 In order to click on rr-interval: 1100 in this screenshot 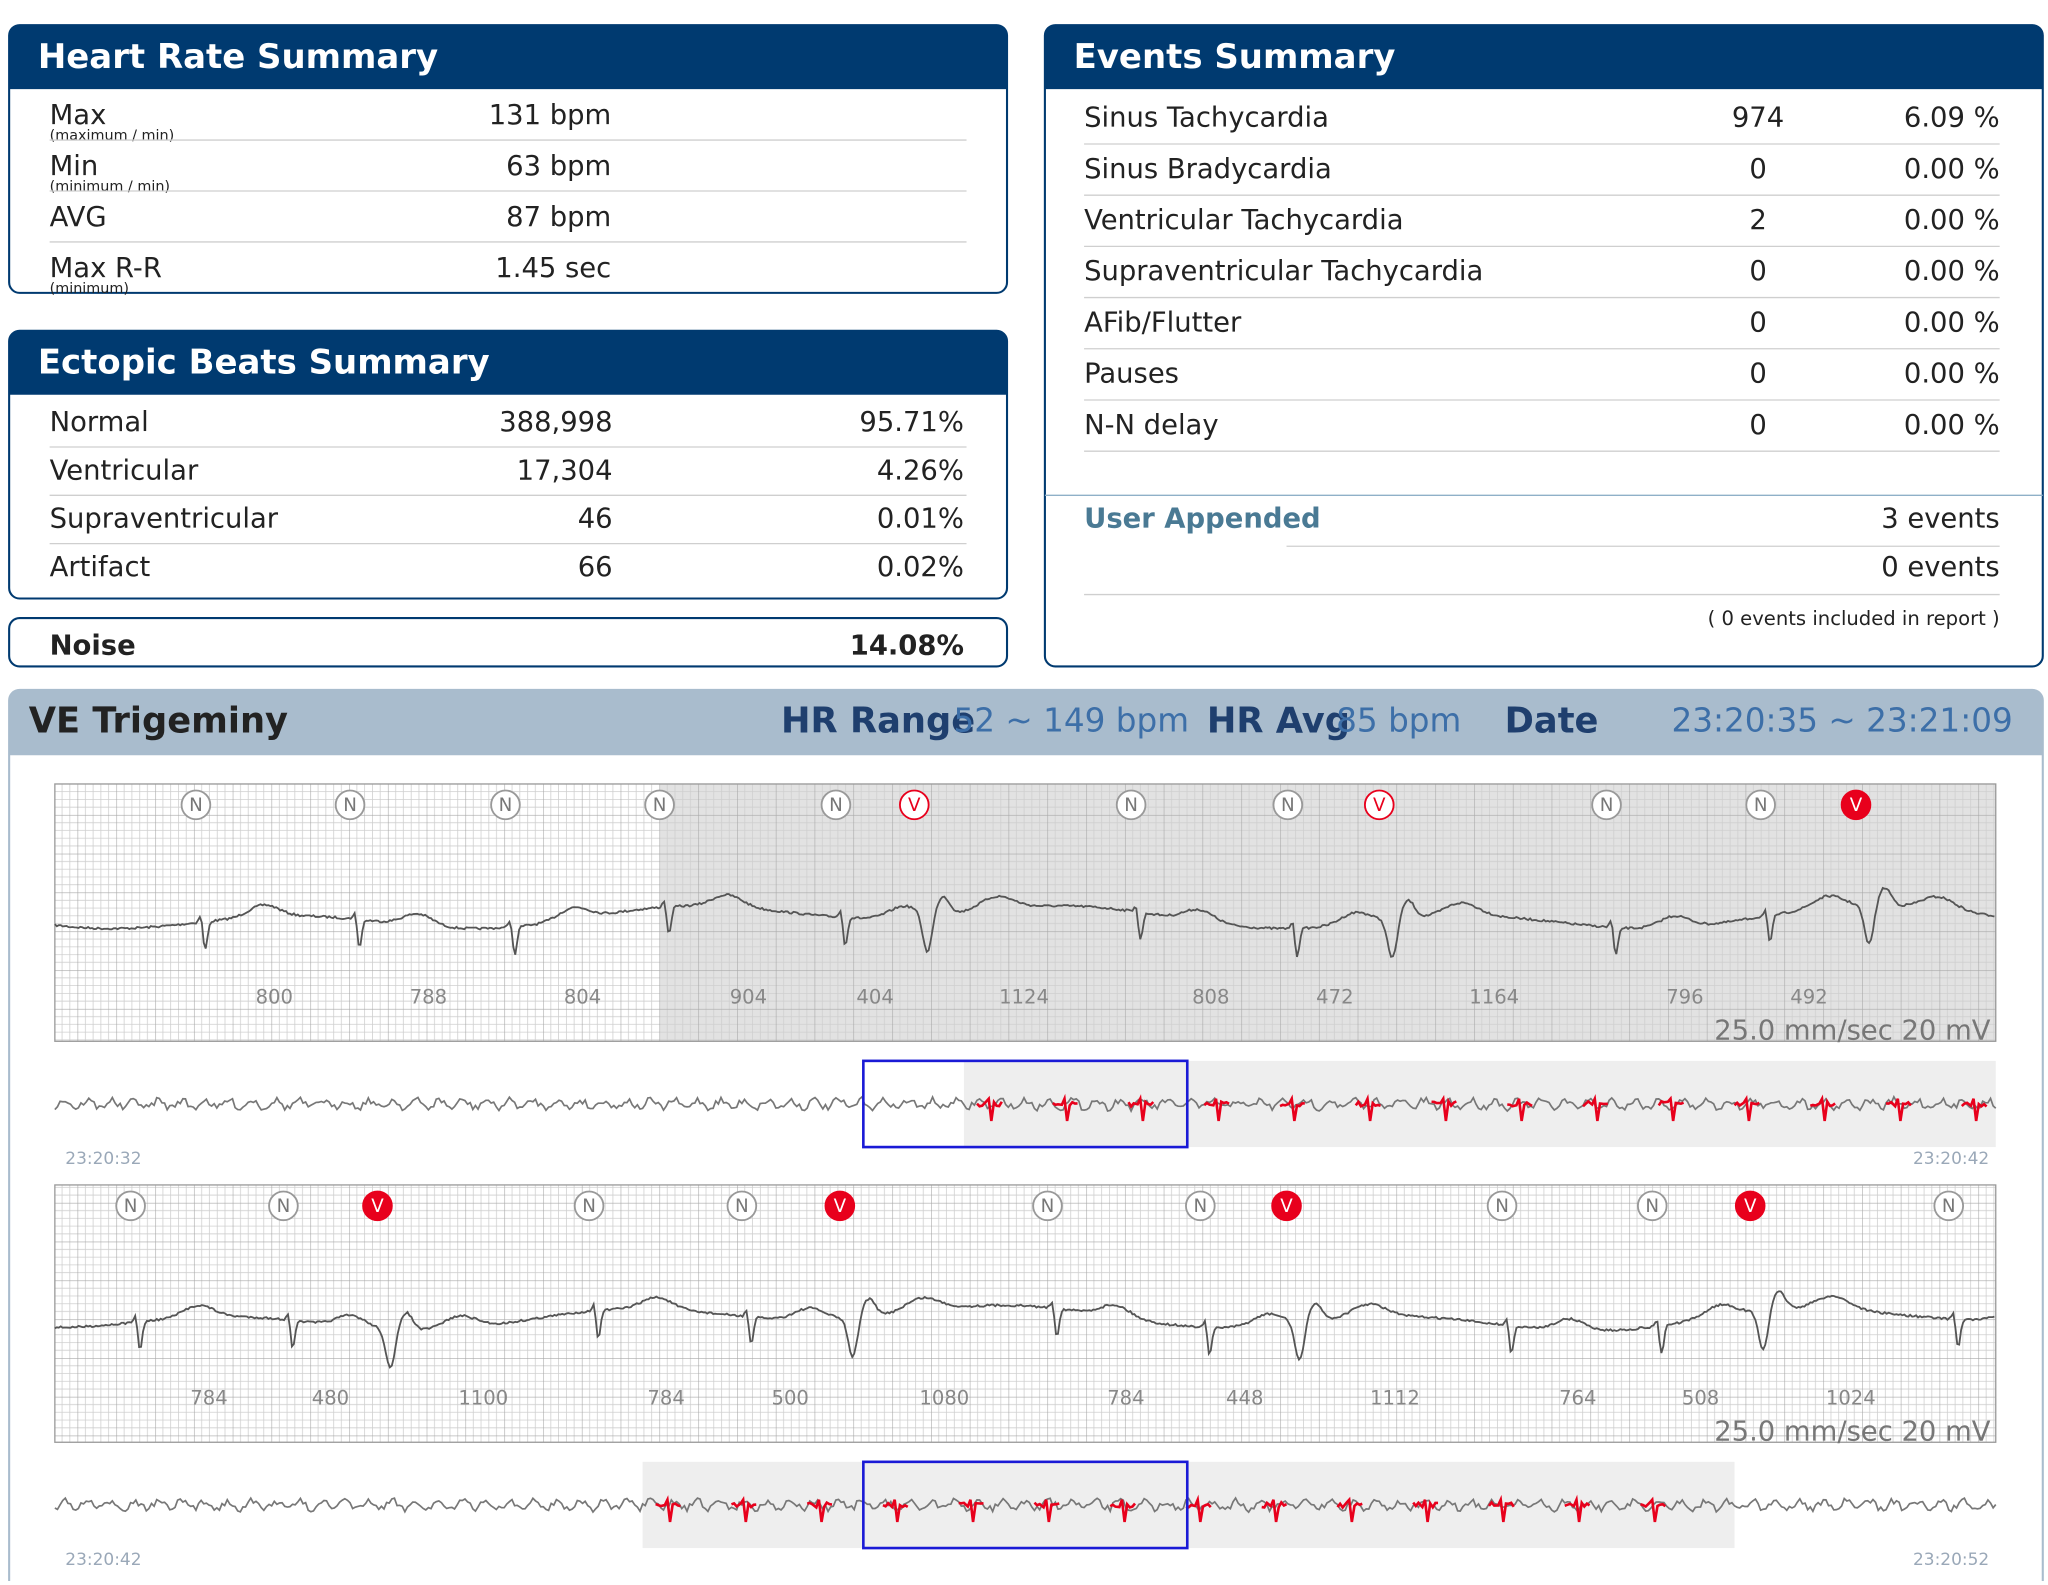, I will do `click(483, 1398)`.